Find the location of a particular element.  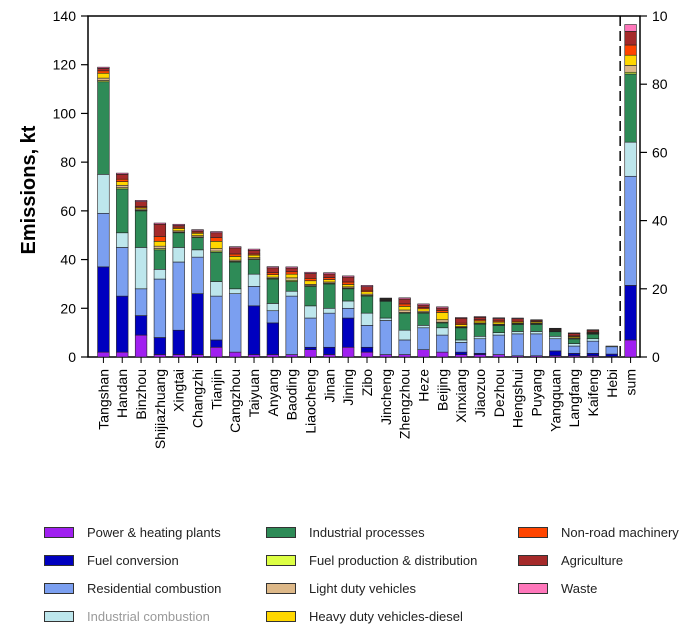

x-tick-label: Heze is located at coordinates (423, 385).